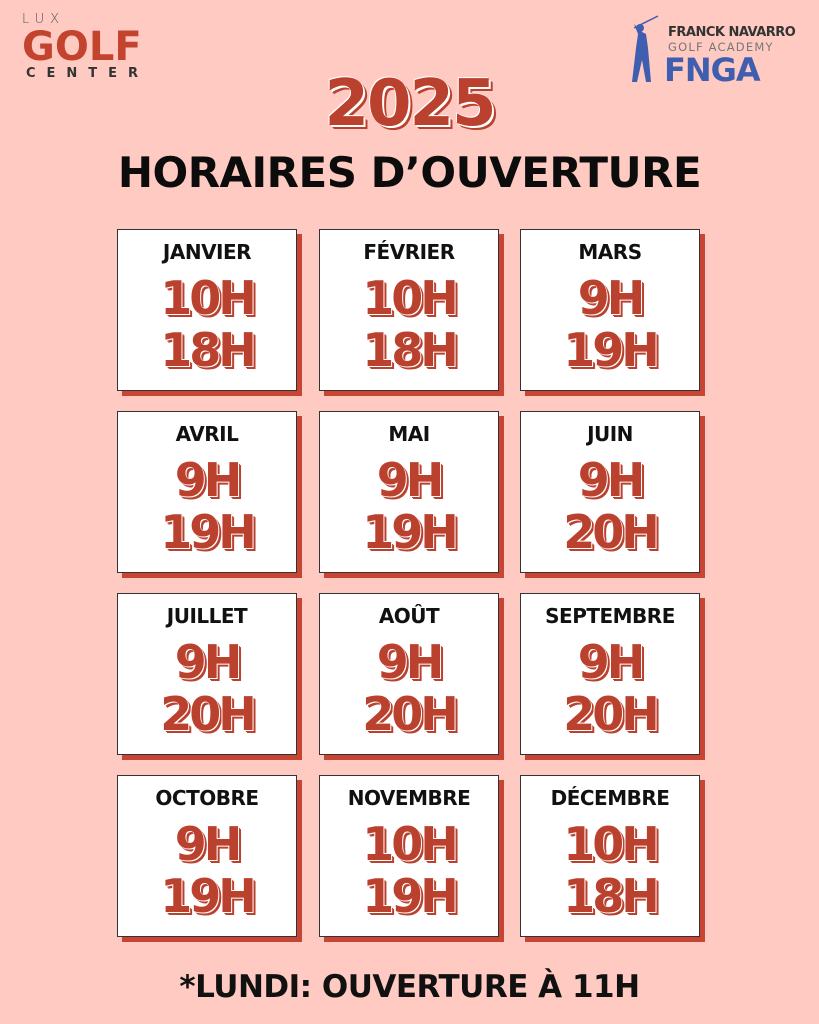 The image size is (819, 1024). I want to click on month-name: DÉCEMBRE, so click(610, 798).